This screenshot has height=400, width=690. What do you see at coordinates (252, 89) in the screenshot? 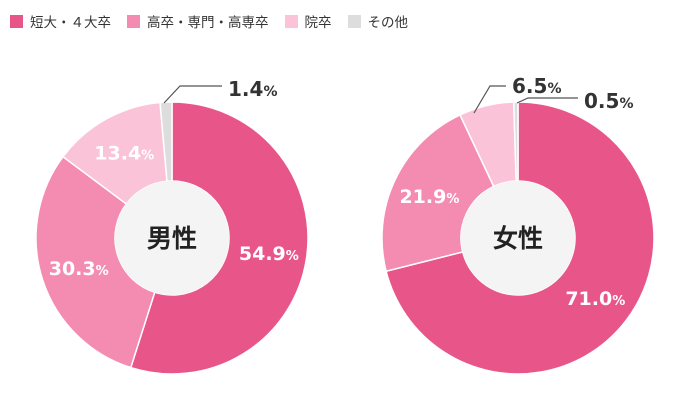
I see `data-label: 1.4%` at bounding box center [252, 89].